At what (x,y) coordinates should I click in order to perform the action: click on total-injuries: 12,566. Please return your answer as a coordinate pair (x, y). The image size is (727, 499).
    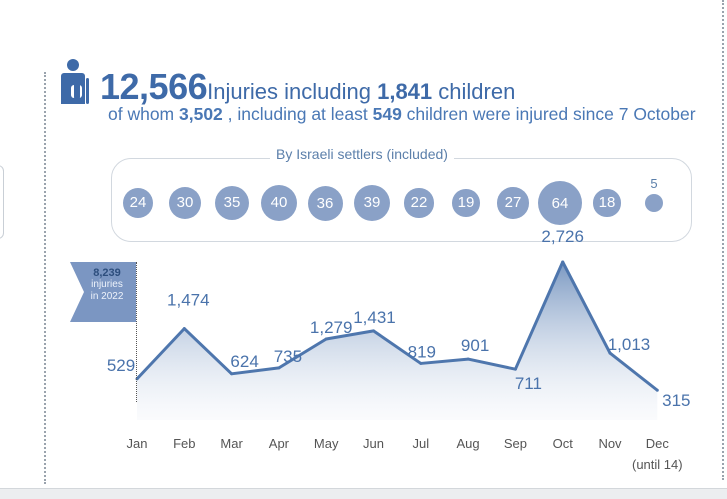
    Looking at the image, I should click on (154, 86).